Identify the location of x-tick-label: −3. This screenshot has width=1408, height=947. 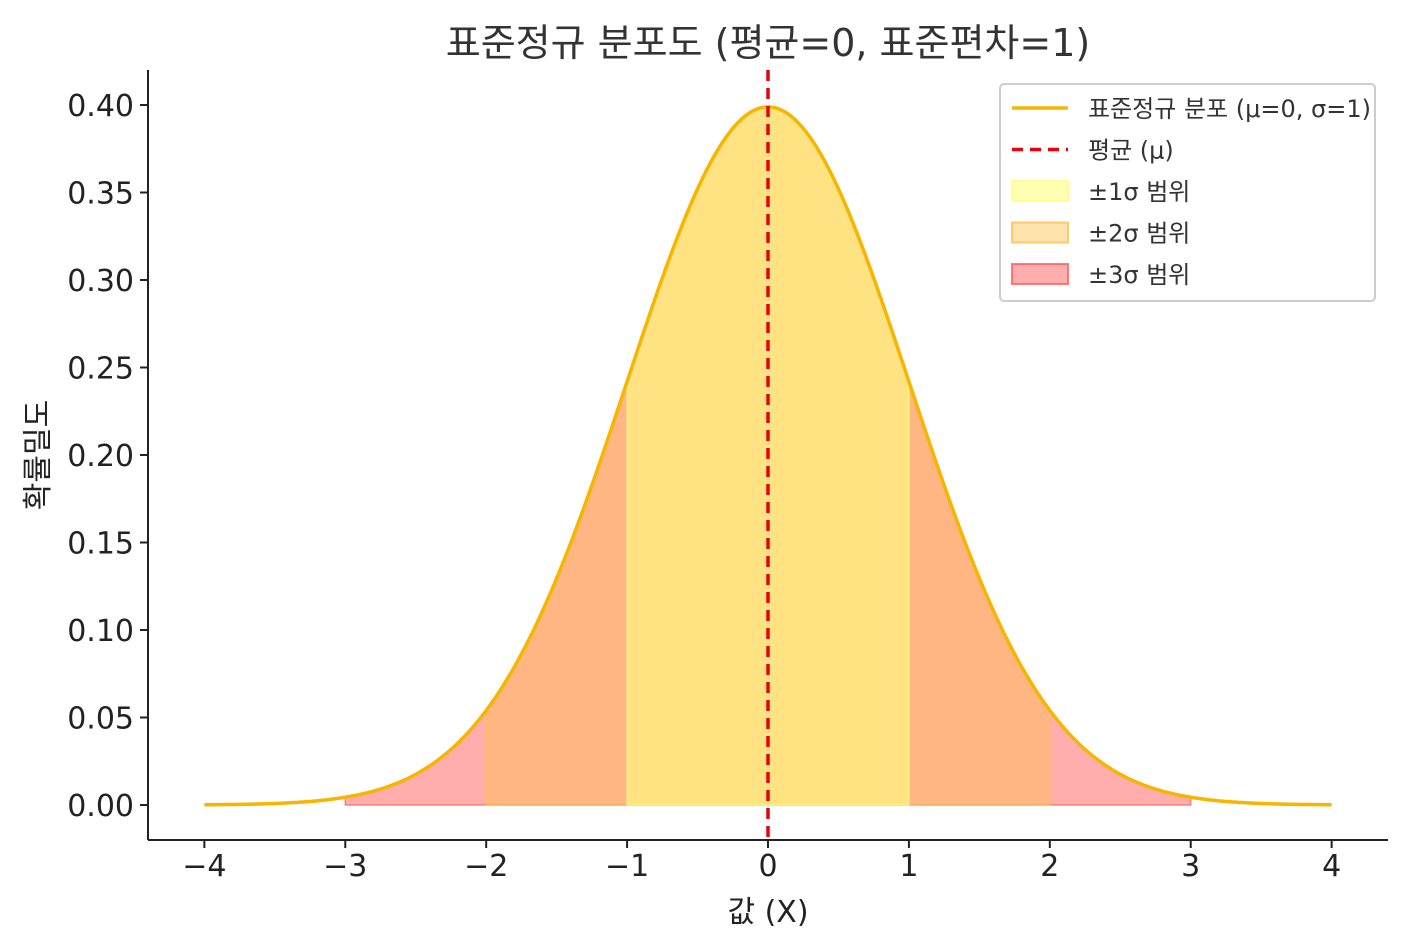
(345, 866).